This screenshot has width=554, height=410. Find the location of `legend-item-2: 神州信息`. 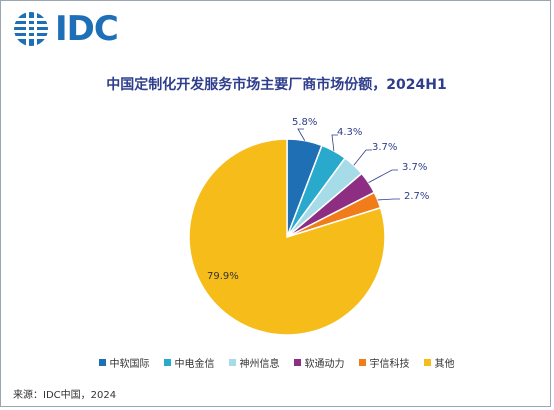

legend-item-2: 神州信息 is located at coordinates (254, 362).